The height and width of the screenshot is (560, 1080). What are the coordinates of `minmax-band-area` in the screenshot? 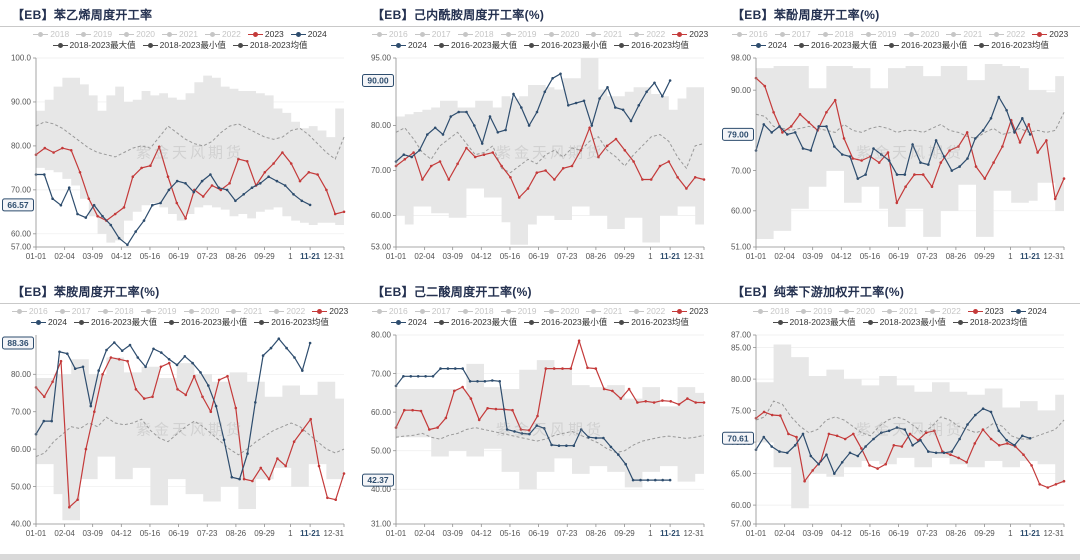 It's located at (190, 439).